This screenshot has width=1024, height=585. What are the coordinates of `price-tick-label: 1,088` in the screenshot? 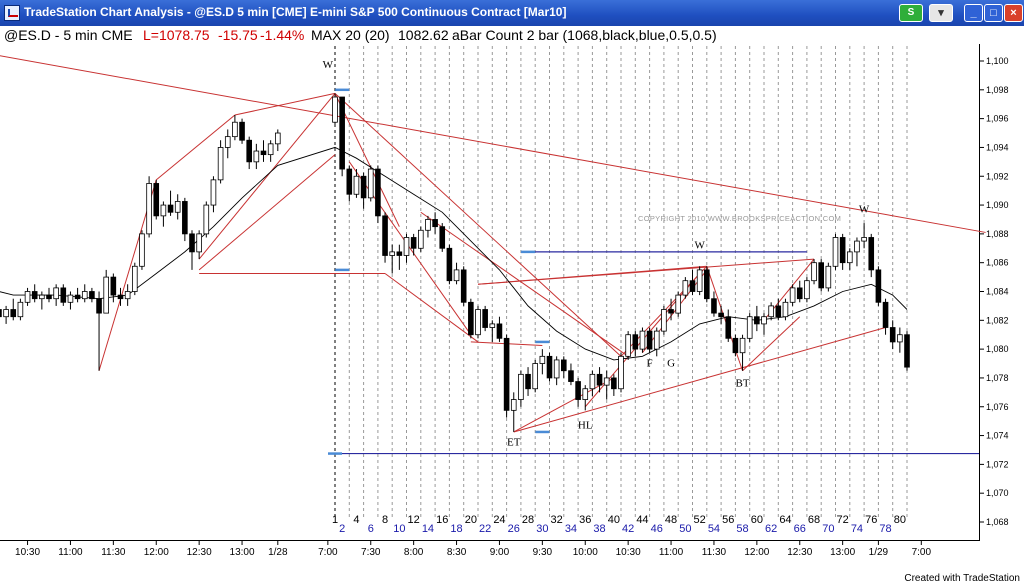 It's located at (997, 234).